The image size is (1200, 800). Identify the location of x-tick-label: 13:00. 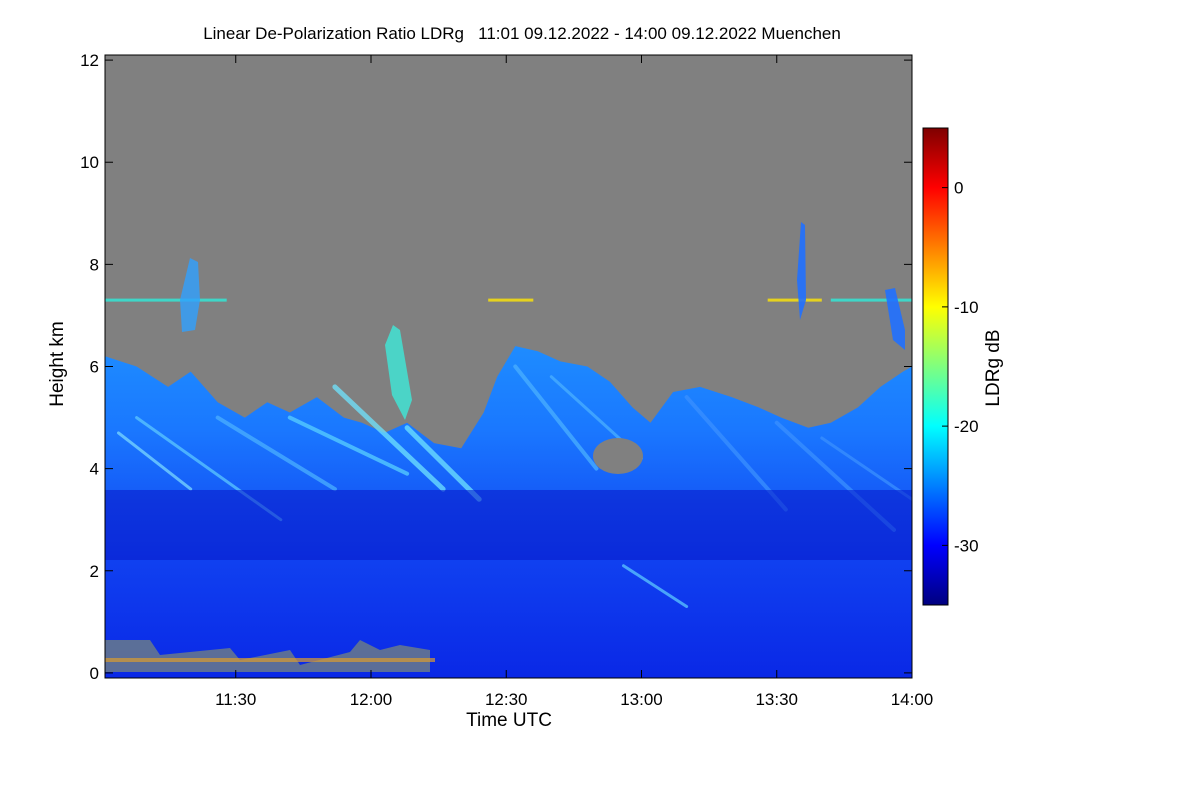
(641, 699).